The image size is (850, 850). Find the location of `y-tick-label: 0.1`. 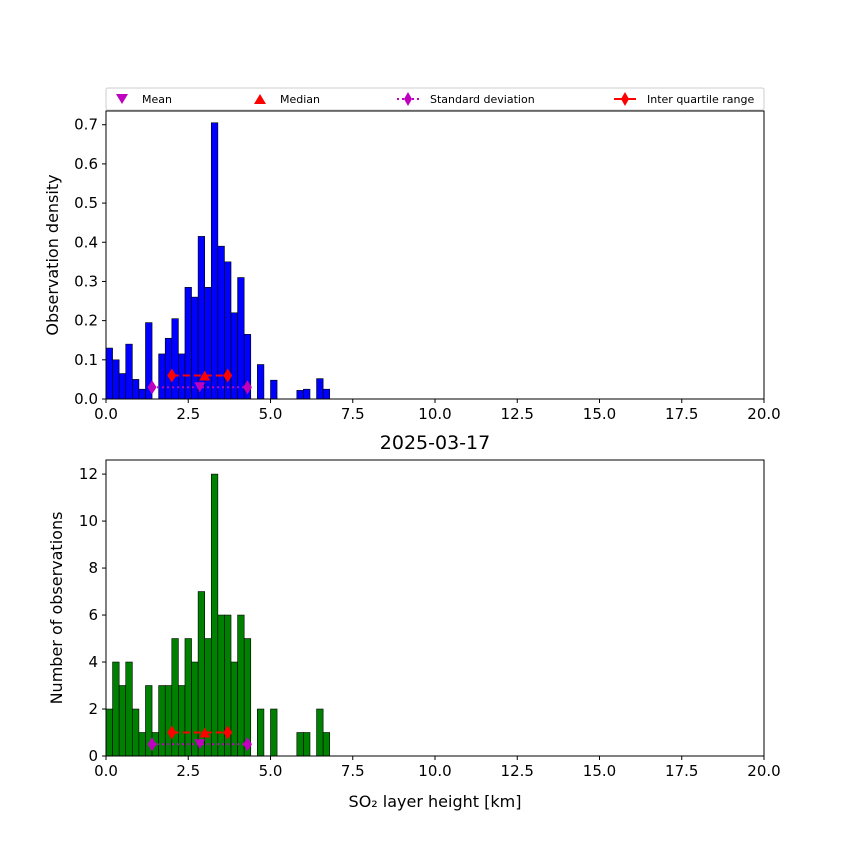

y-tick-label: 0.1 is located at coordinates (86, 360).